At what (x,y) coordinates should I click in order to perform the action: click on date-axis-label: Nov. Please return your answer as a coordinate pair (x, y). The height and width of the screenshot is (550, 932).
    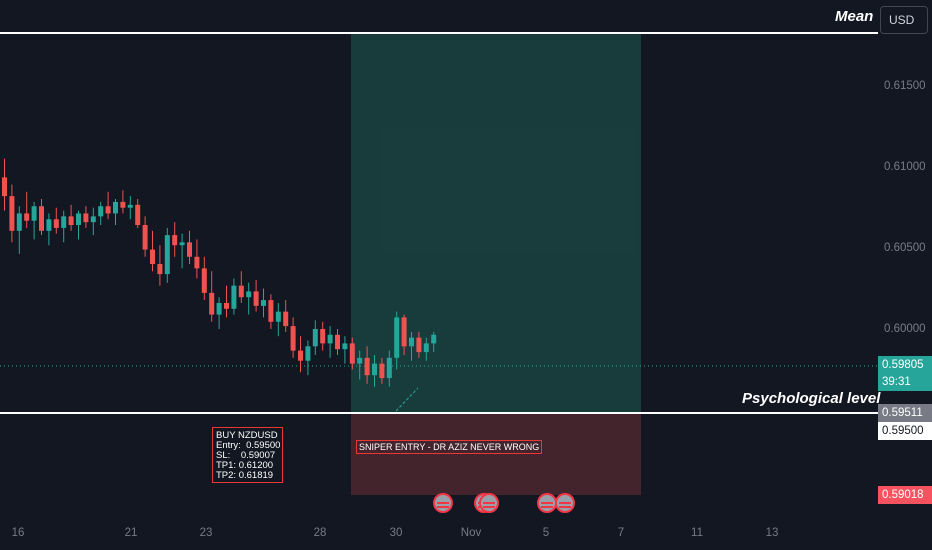
    Looking at the image, I should click on (471, 533).